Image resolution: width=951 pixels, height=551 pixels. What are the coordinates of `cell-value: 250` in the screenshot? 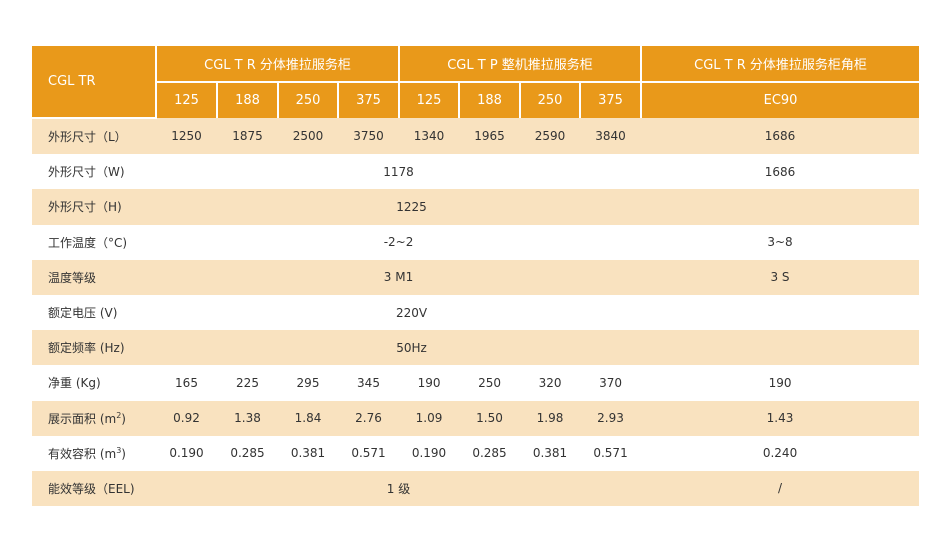 It's located at (490, 383).